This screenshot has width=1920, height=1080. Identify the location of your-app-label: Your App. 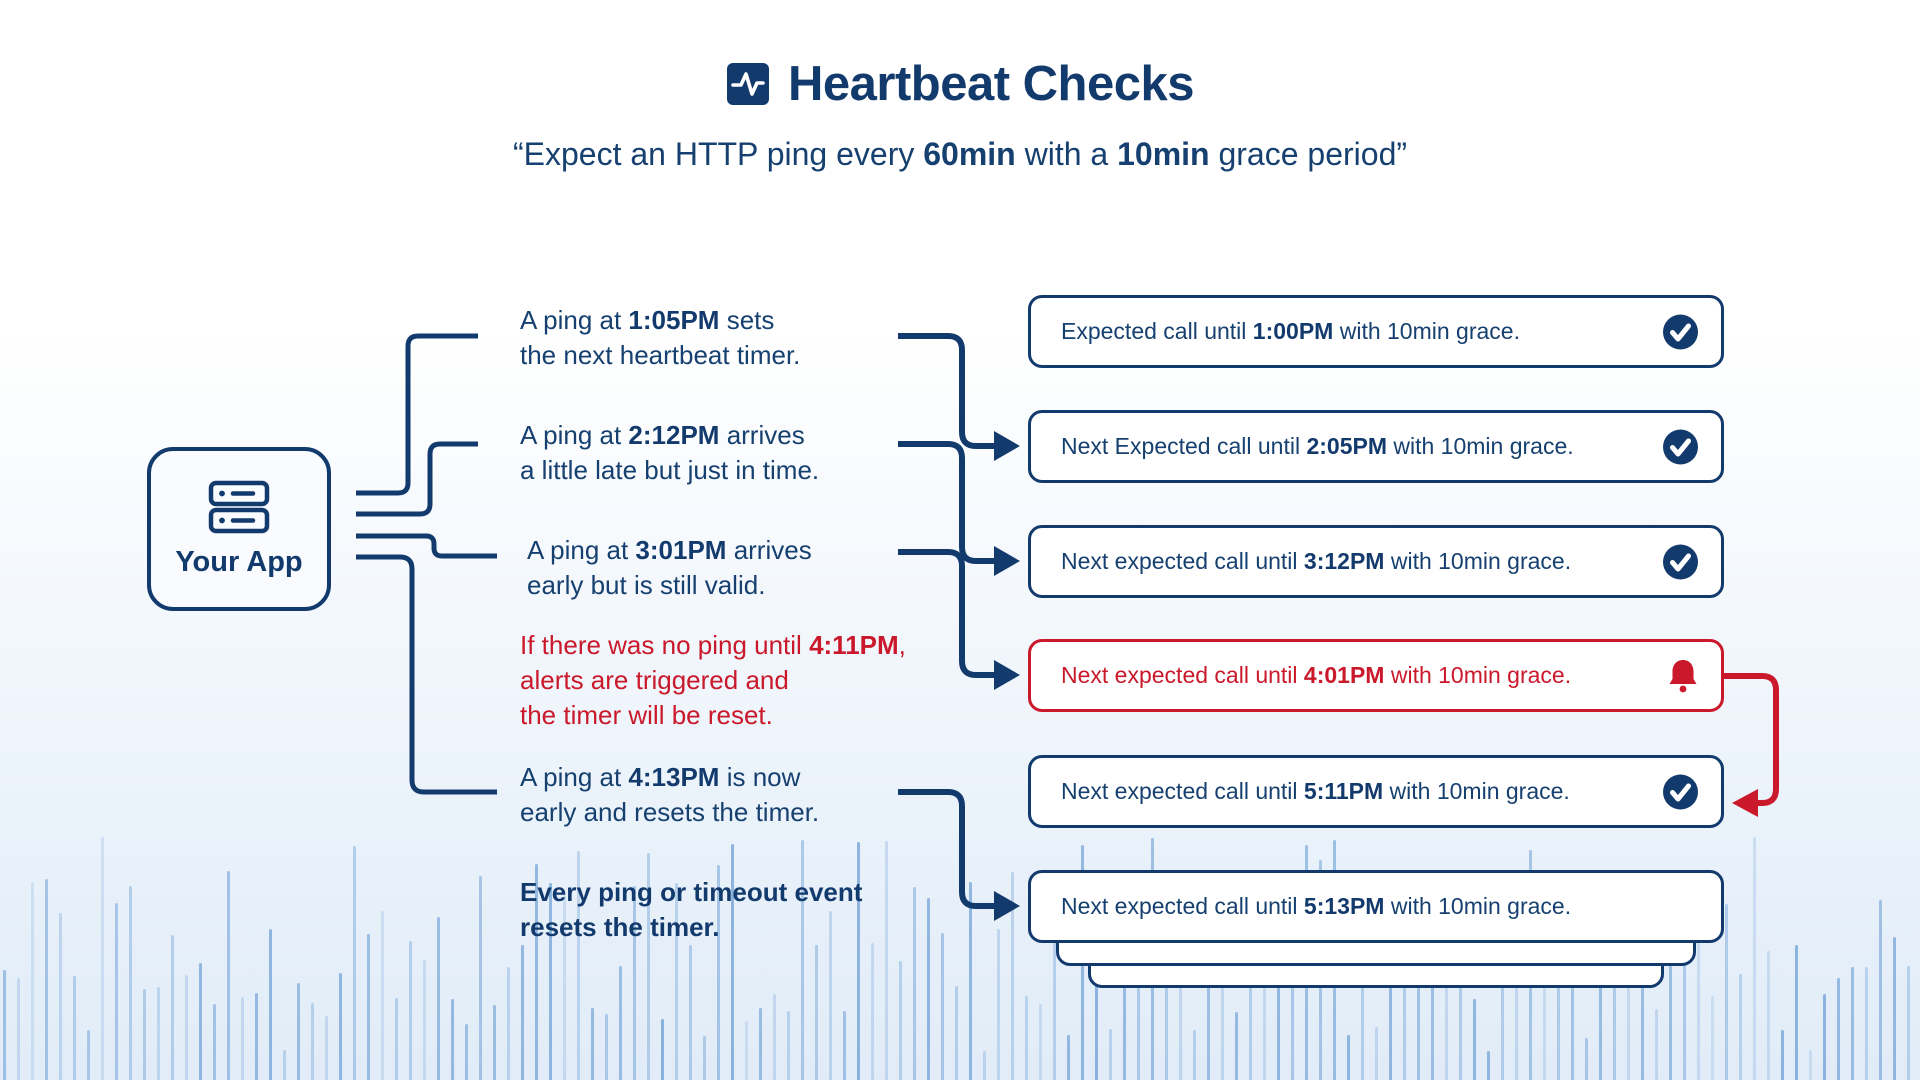
(239, 561).